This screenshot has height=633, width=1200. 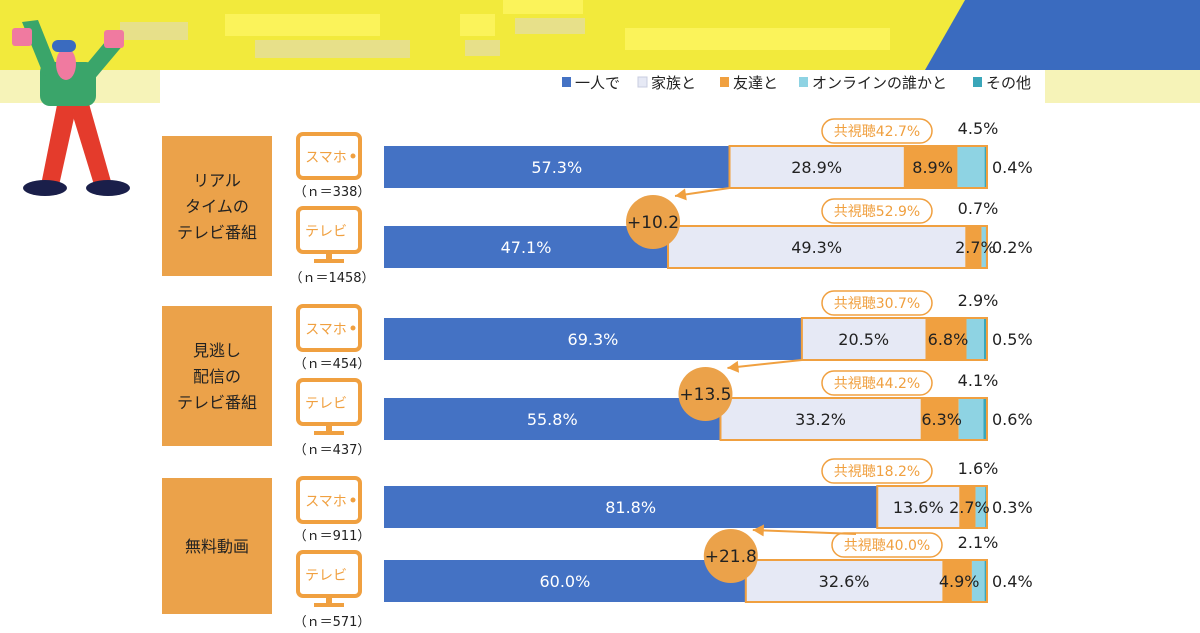 I want to click on data-label-online: 4.1%, so click(x=978, y=380).